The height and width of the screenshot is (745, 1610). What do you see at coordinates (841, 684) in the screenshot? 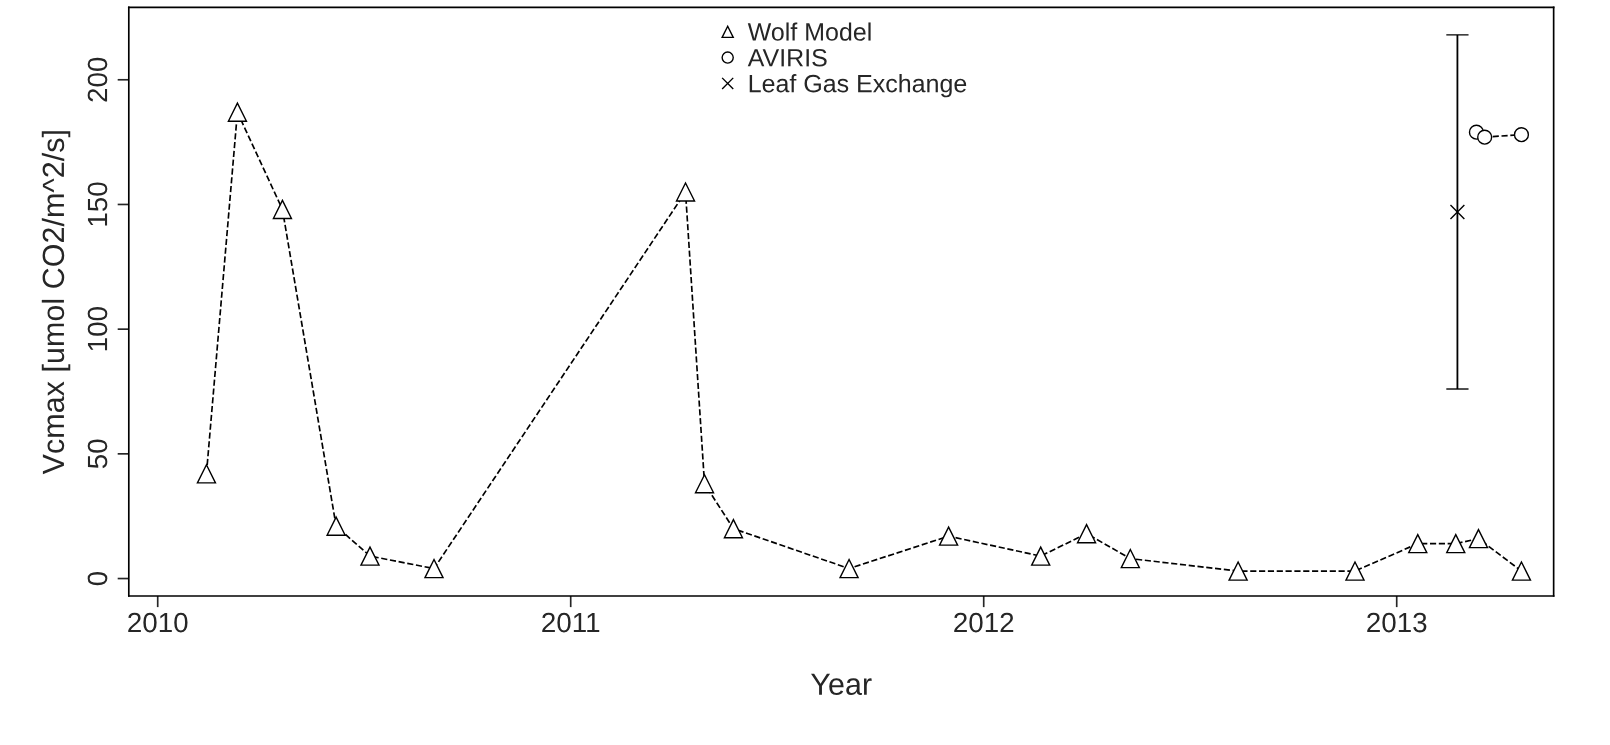
I see `x-axis-title: Year` at bounding box center [841, 684].